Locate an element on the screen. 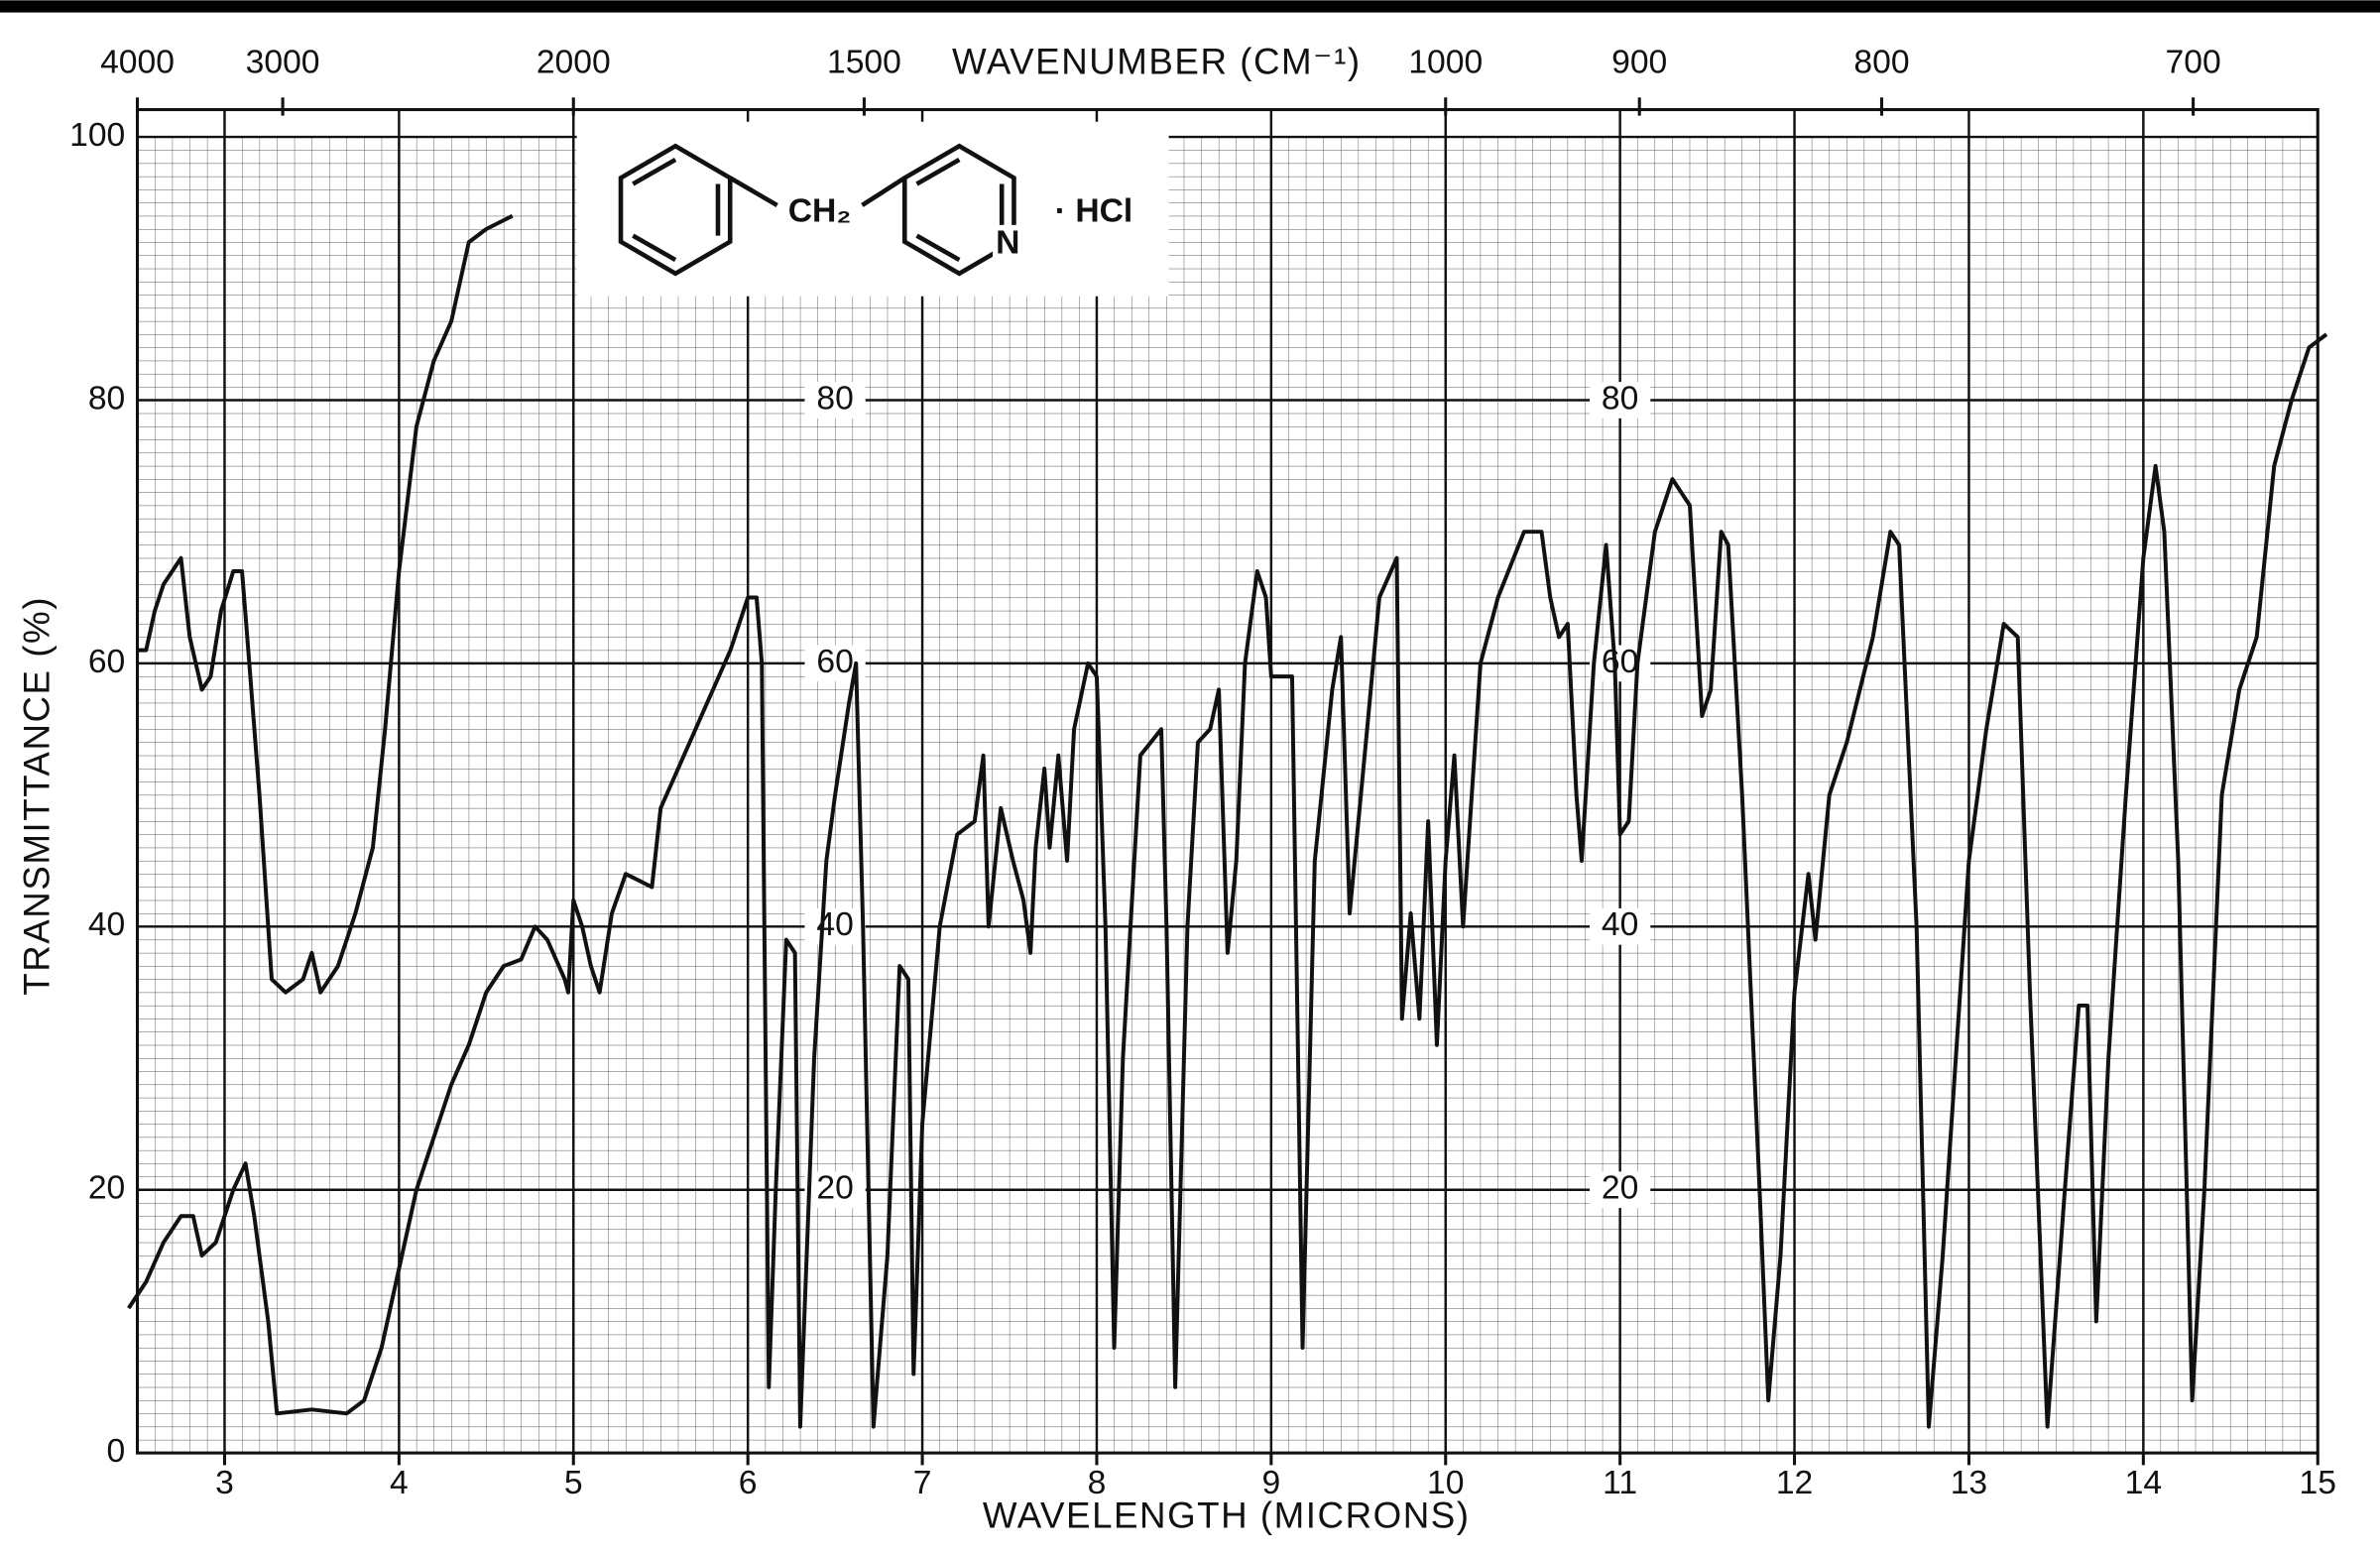  top-border is located at coordinates (1190, 6).